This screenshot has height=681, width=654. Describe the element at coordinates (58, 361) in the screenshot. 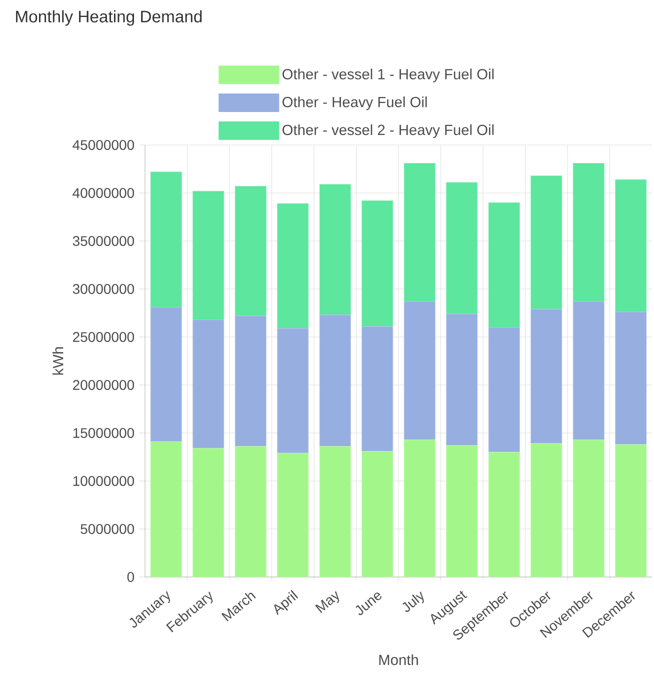

I see `y-axis-title: kWh` at that location.